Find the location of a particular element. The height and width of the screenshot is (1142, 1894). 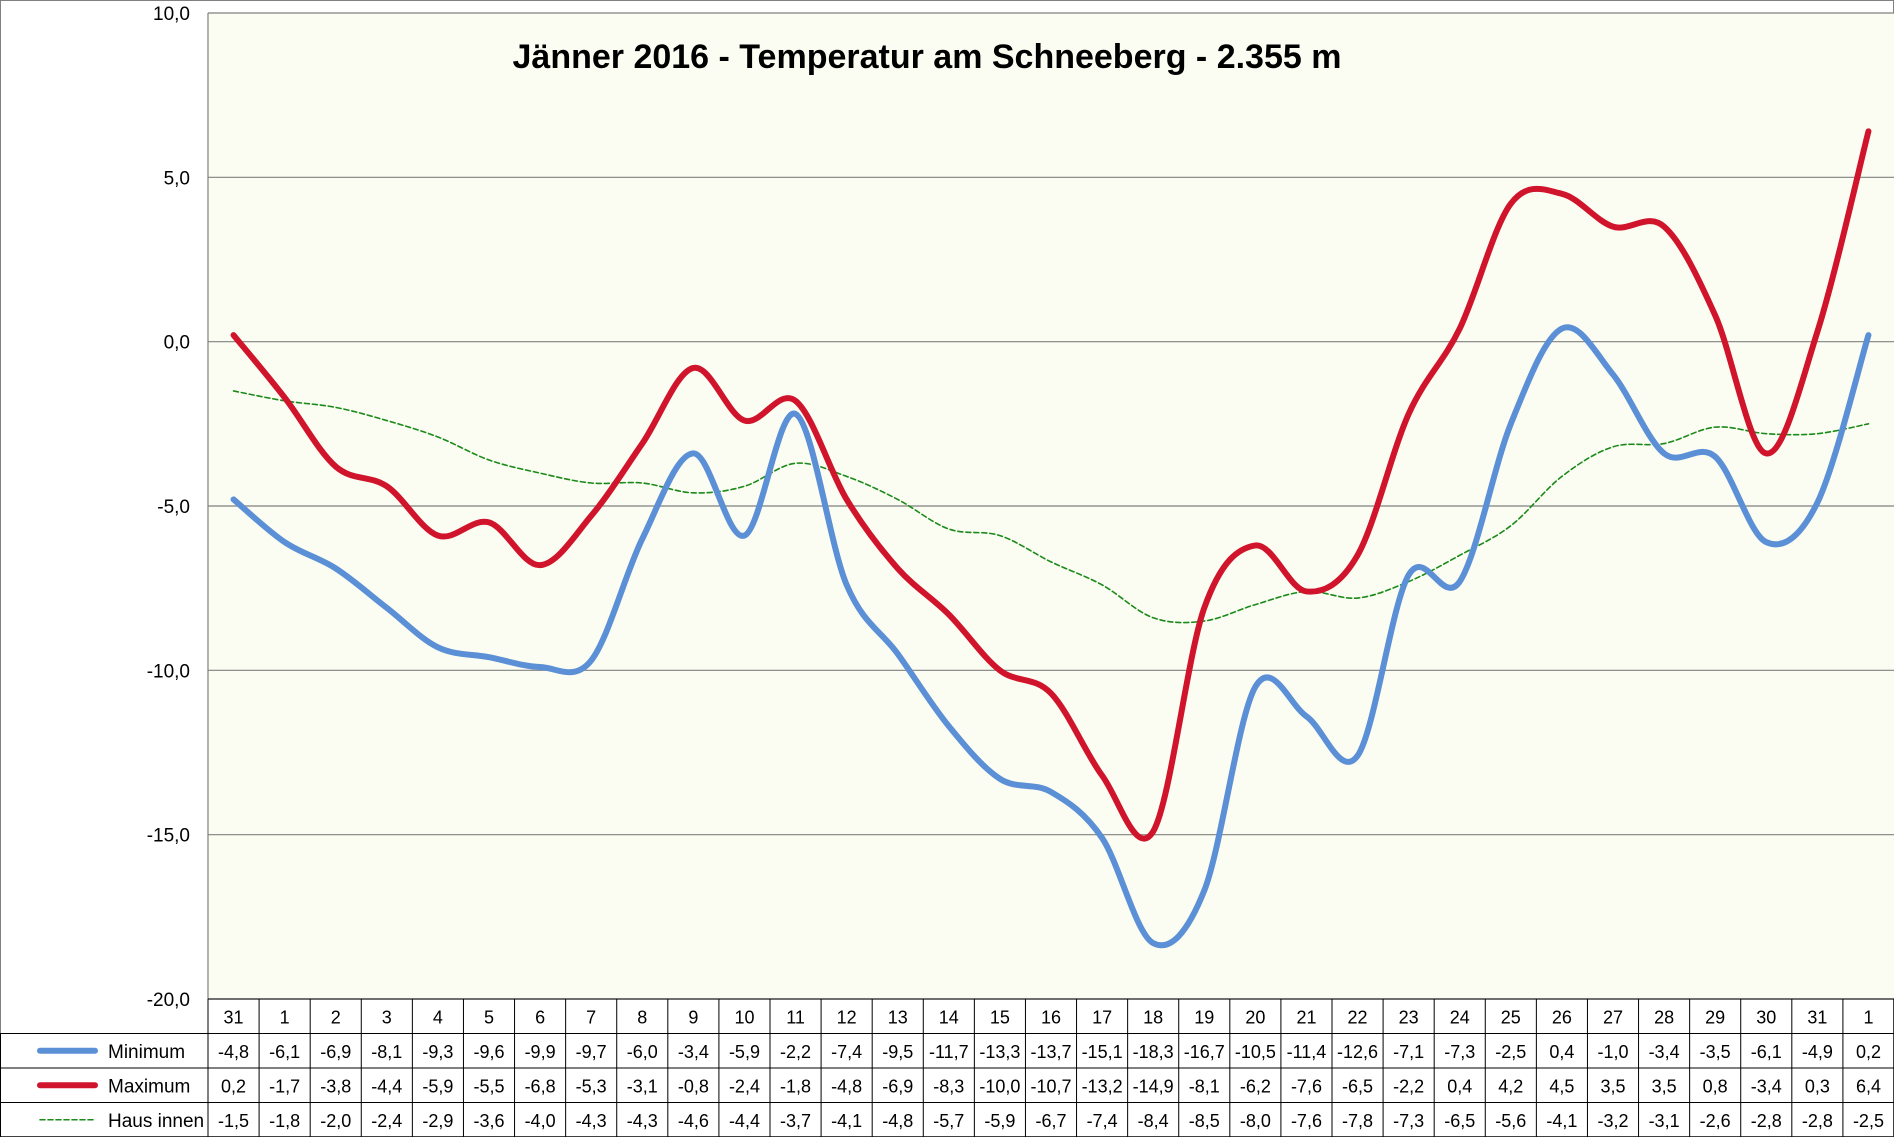

table-cell: -8,0 is located at coordinates (1255, 1121).